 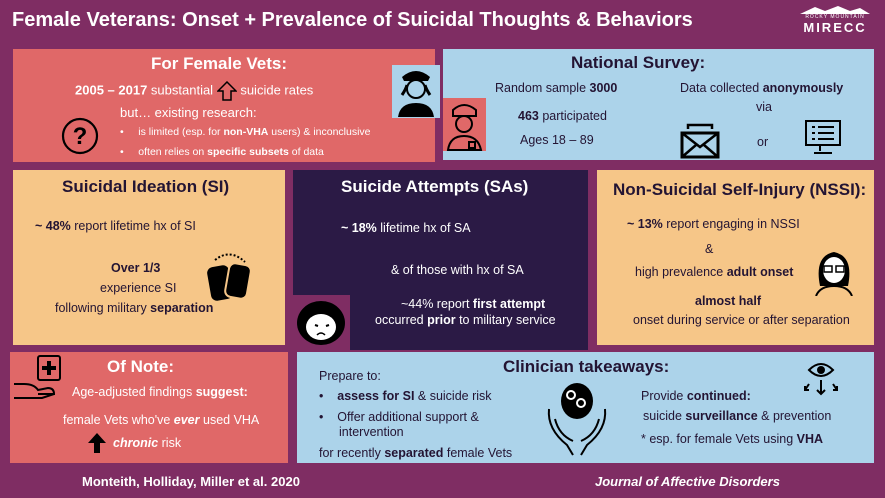 I want to click on suicide-rates: suicide rates, so click(x=277, y=90).